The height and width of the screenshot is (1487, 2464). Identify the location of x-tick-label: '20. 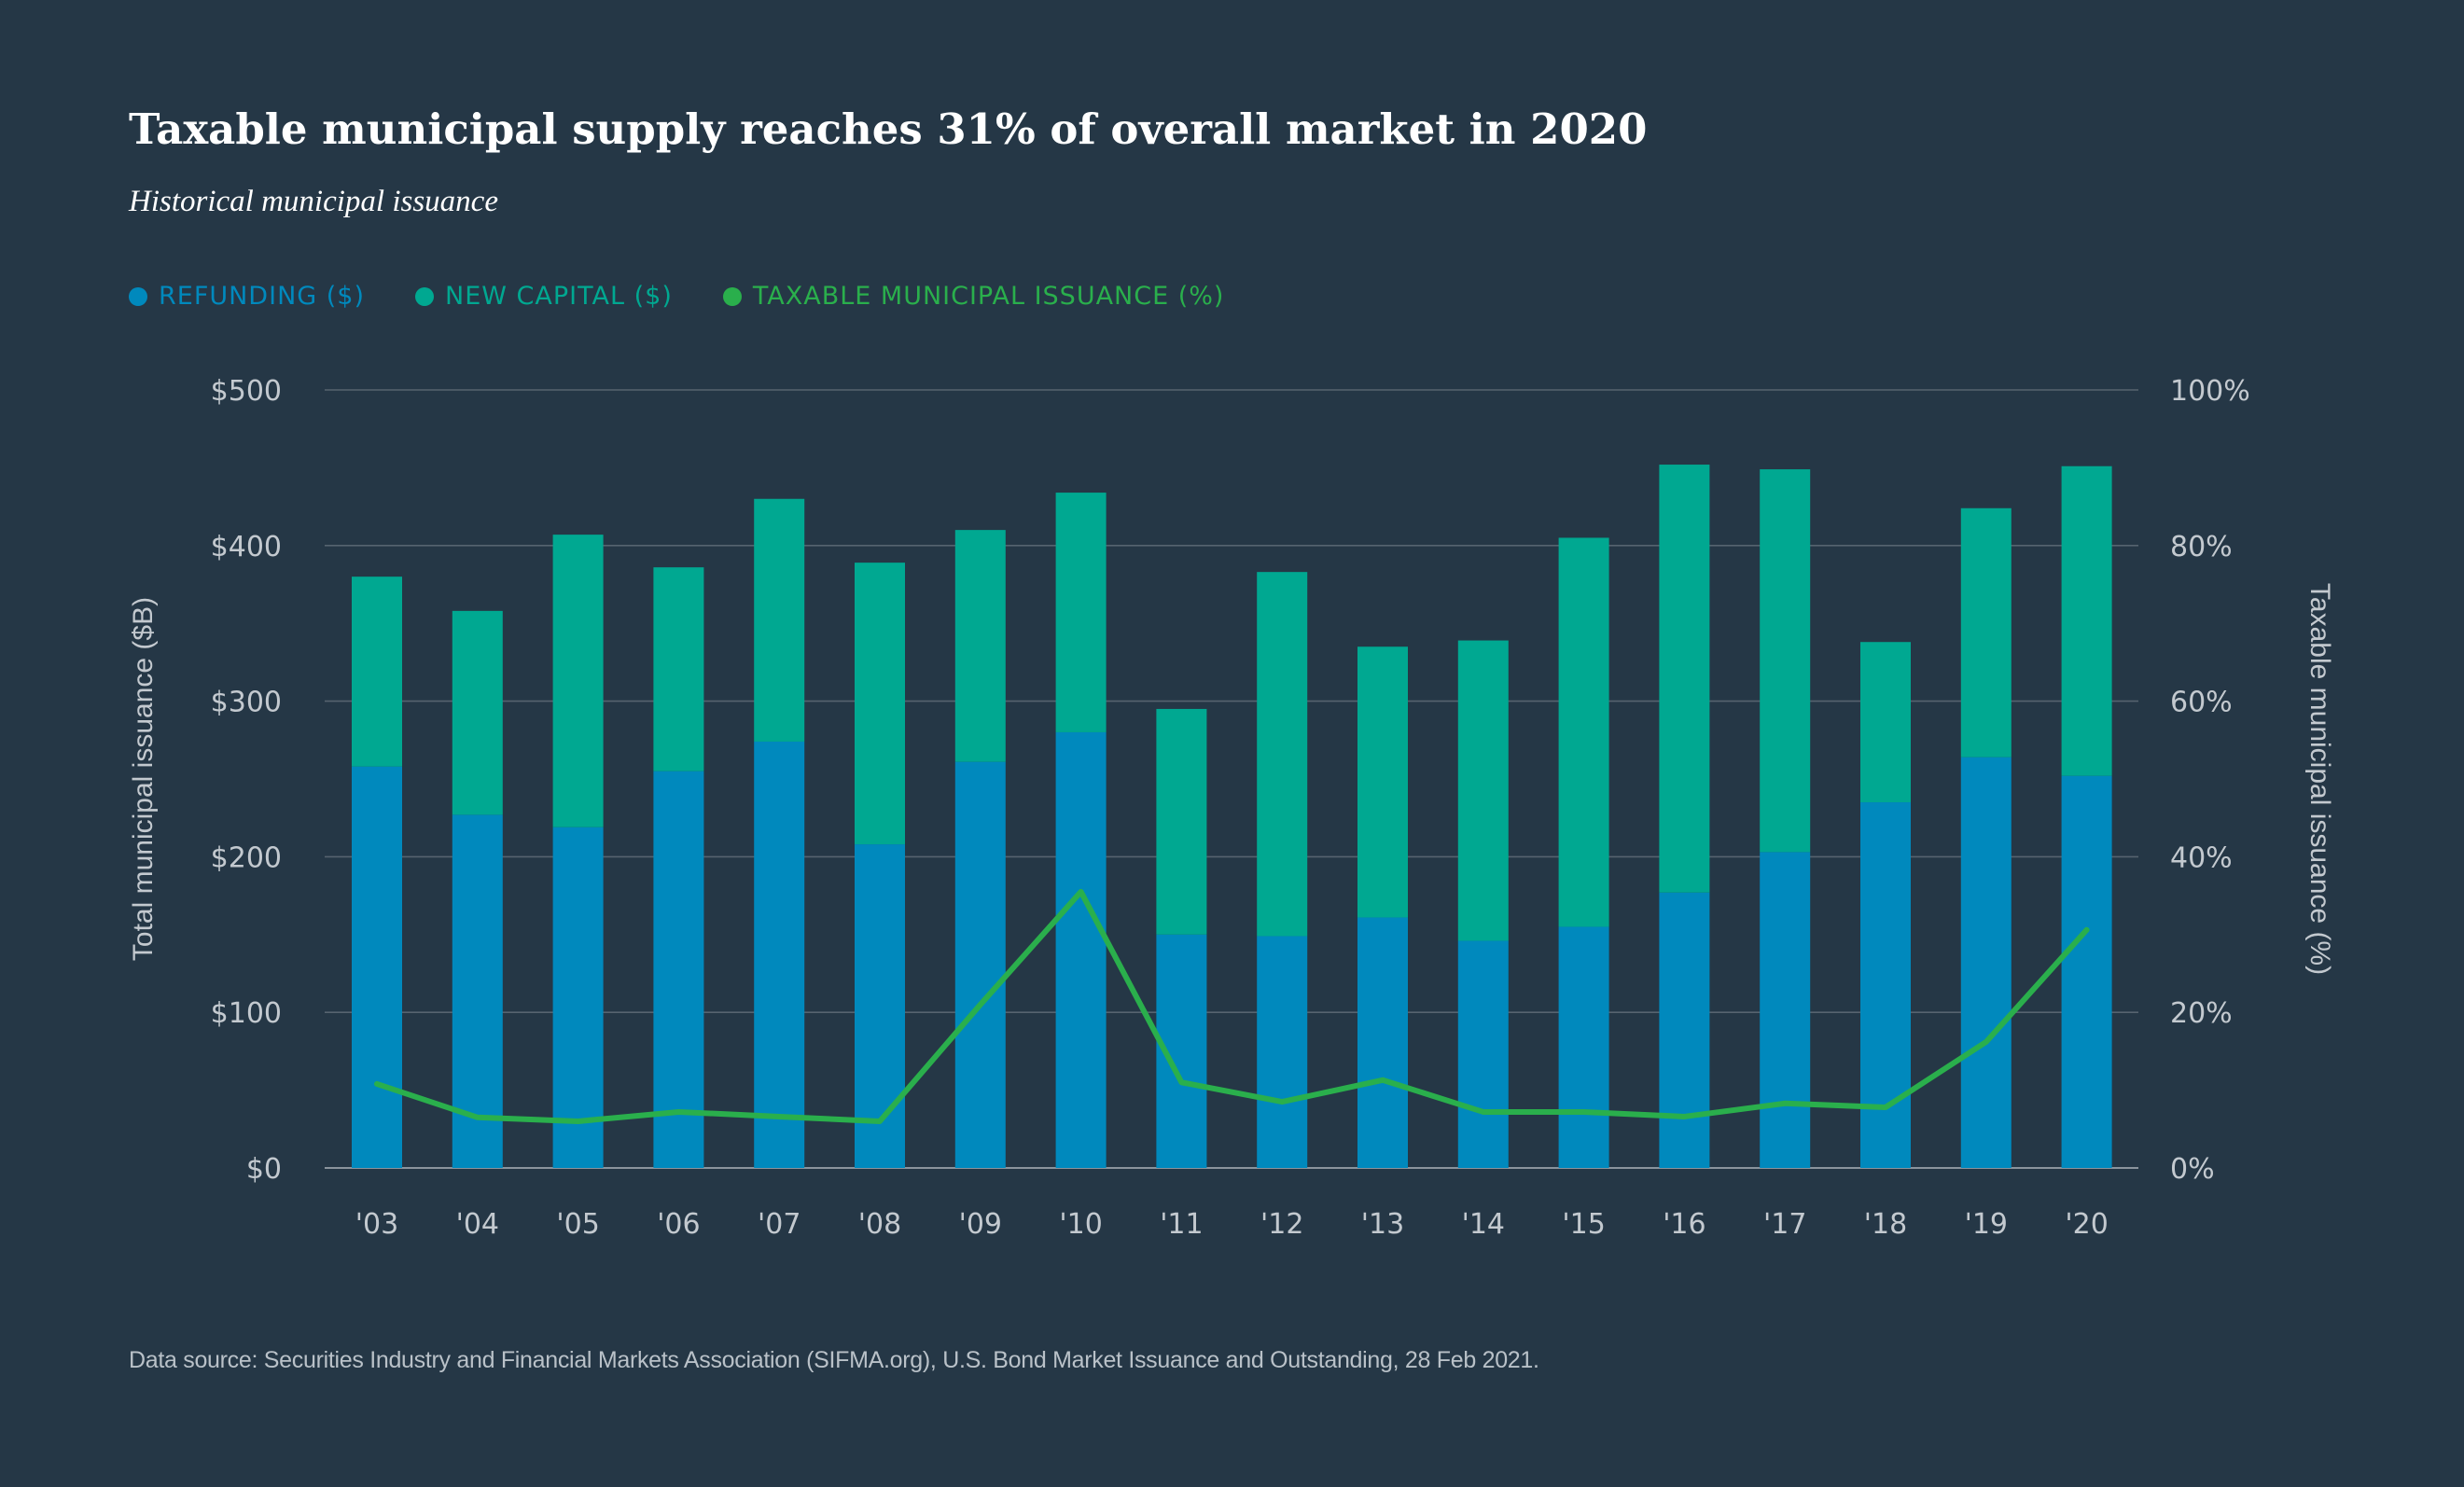
(2086, 1224).